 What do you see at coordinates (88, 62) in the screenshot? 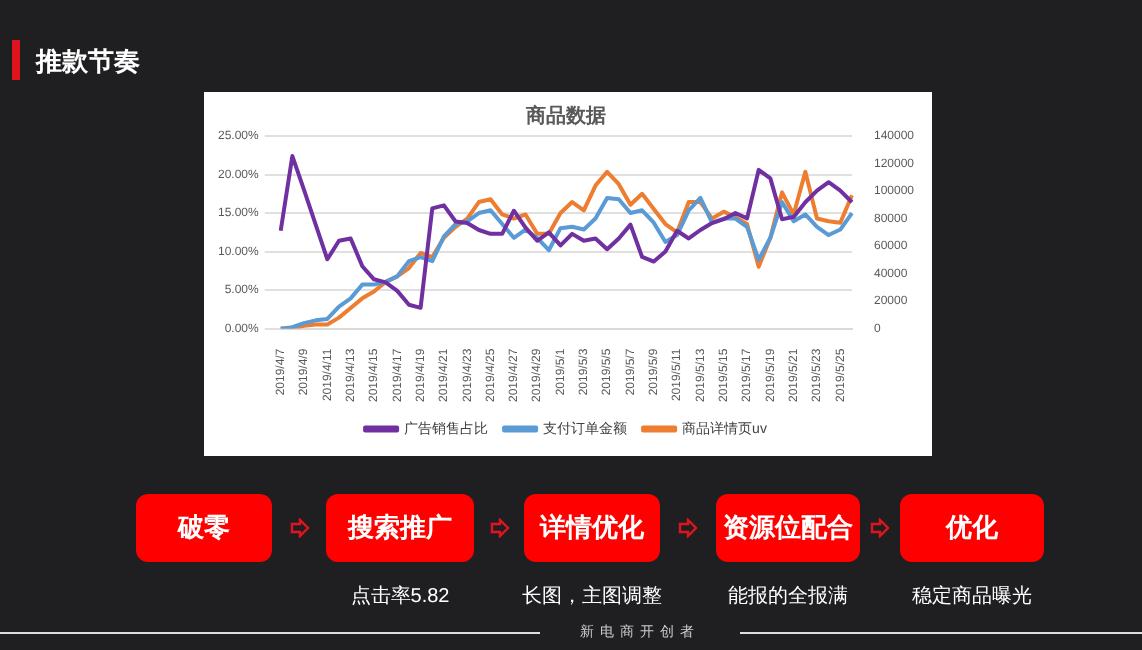
I see `text: 推款节奏` at bounding box center [88, 62].